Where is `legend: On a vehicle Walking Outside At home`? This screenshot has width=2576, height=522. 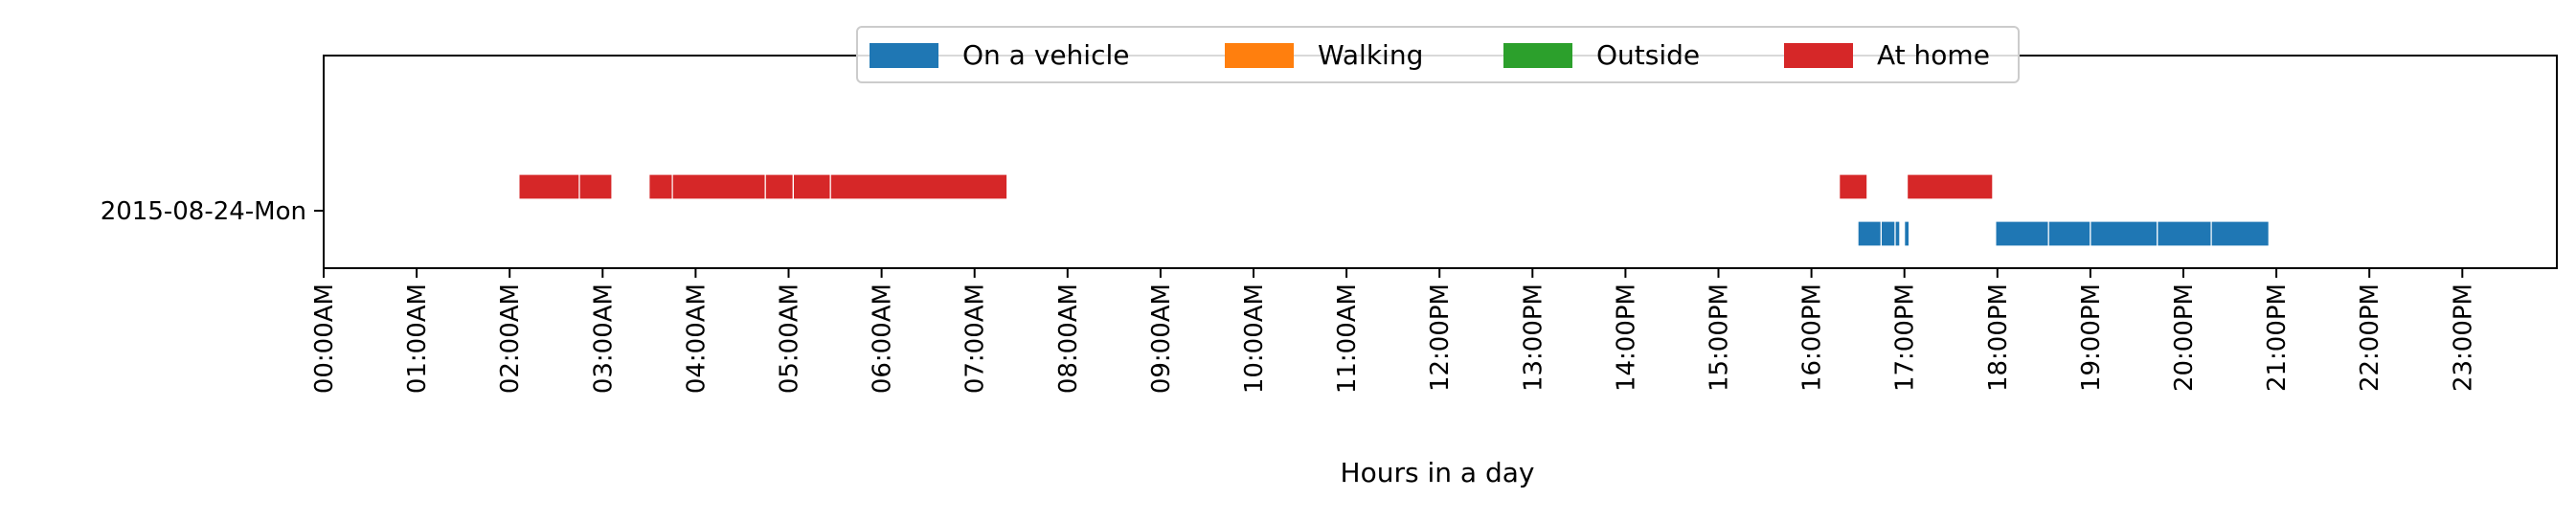
legend: On a vehicle Walking Outside At home is located at coordinates (1438, 54).